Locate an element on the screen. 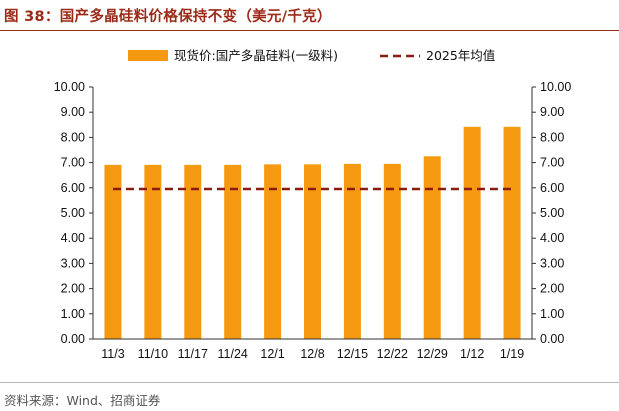  x-tick-label: 12/8 is located at coordinates (312, 354).